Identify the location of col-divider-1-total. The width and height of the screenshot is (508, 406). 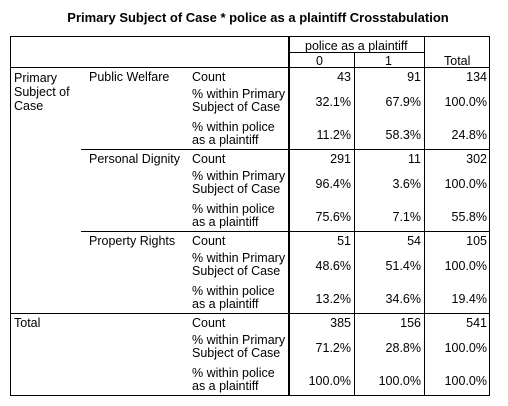
(424, 216).